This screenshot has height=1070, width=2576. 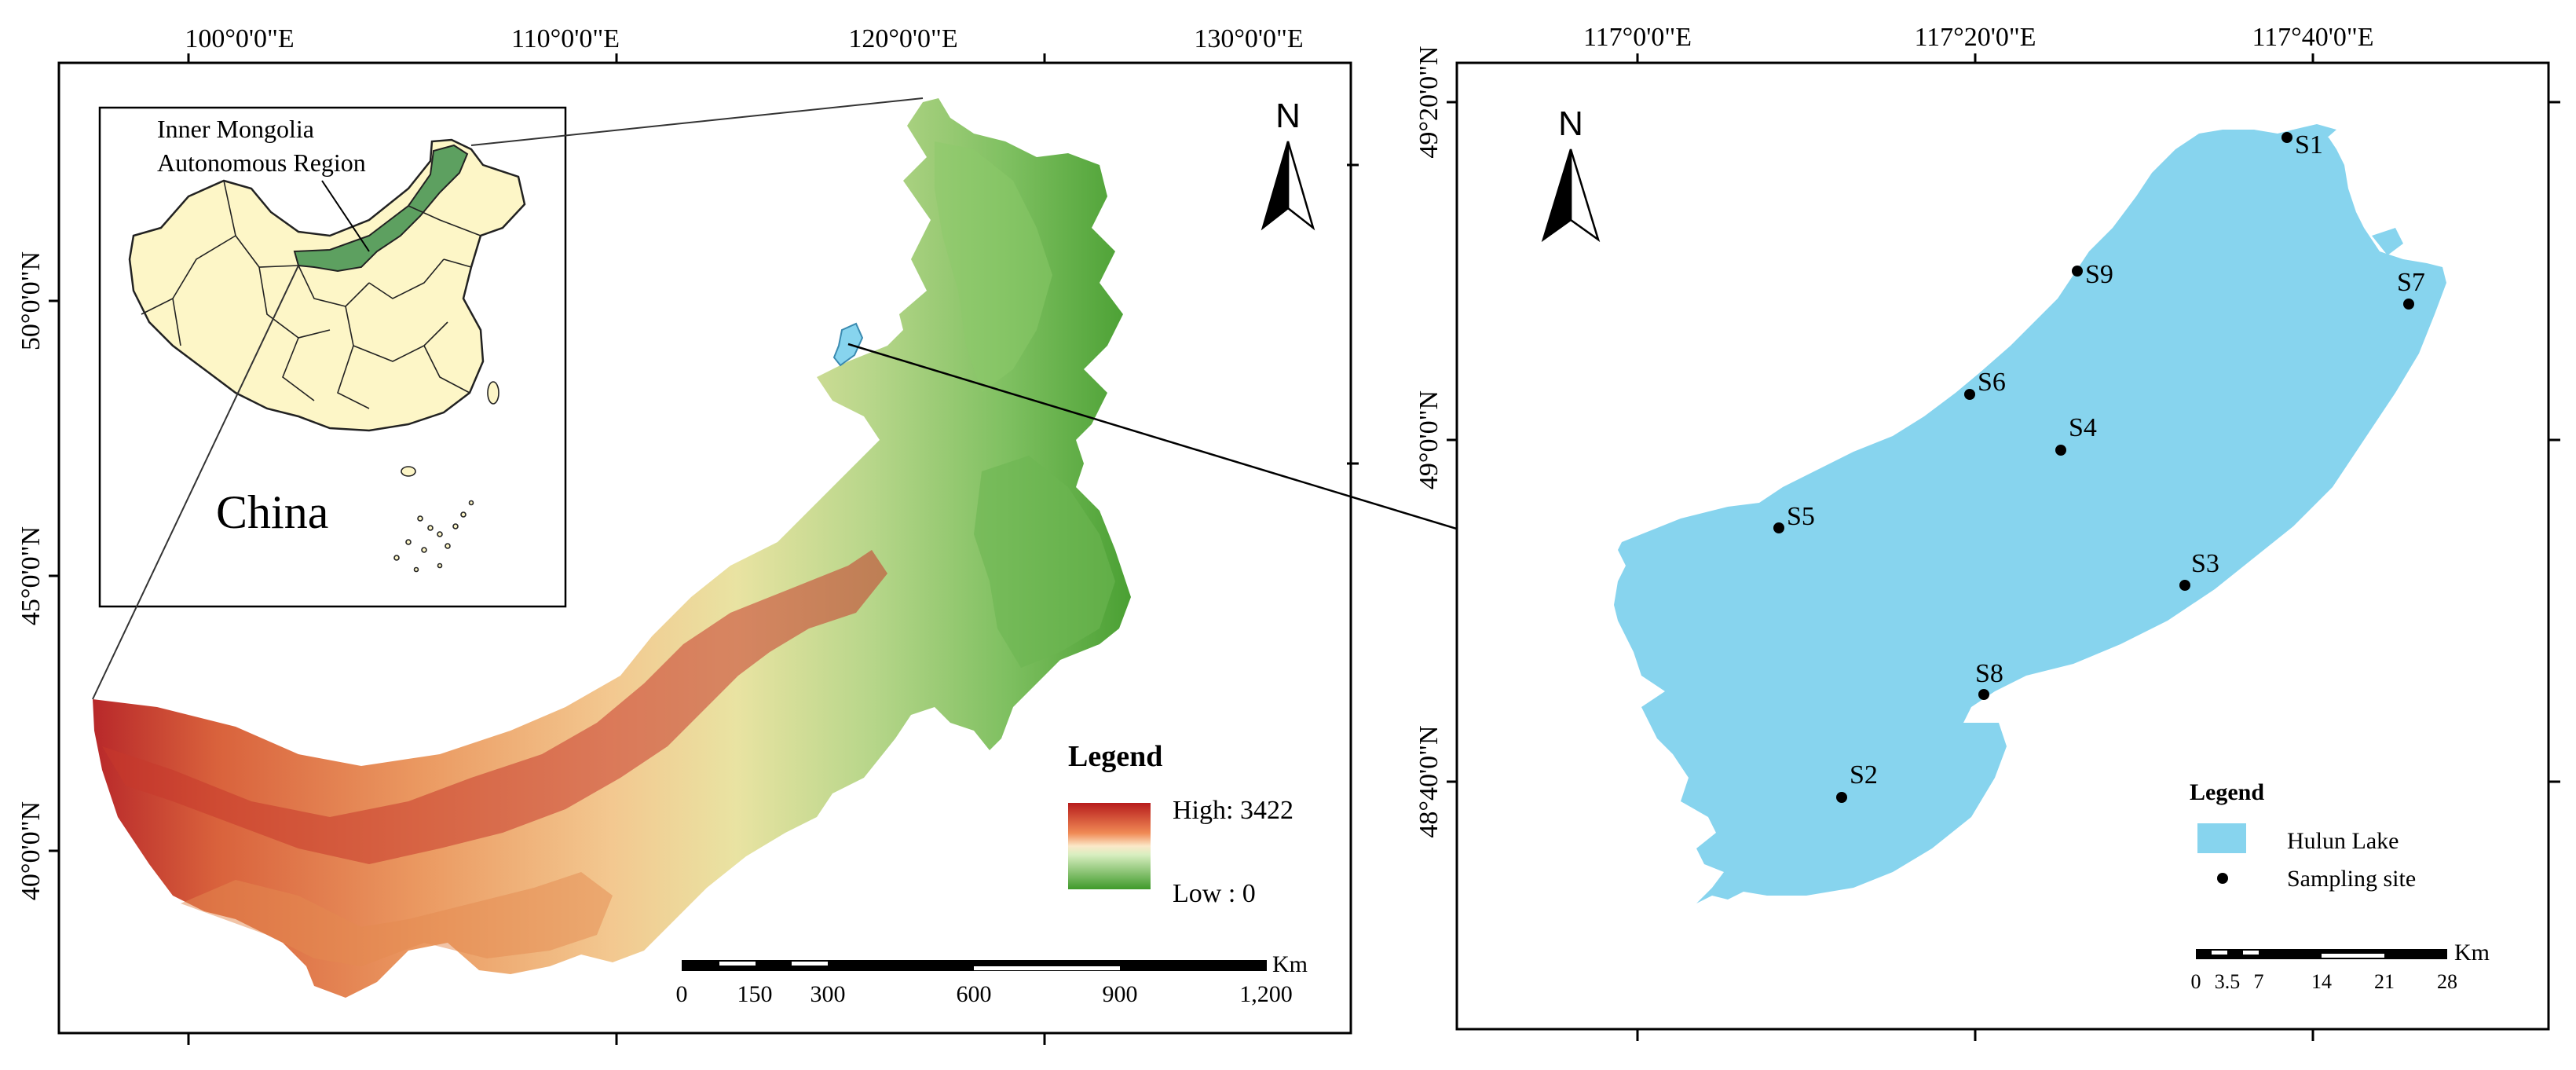 I want to click on elevation-legend: Legend High: 3422 Low : 0, so click(x=1180, y=824).